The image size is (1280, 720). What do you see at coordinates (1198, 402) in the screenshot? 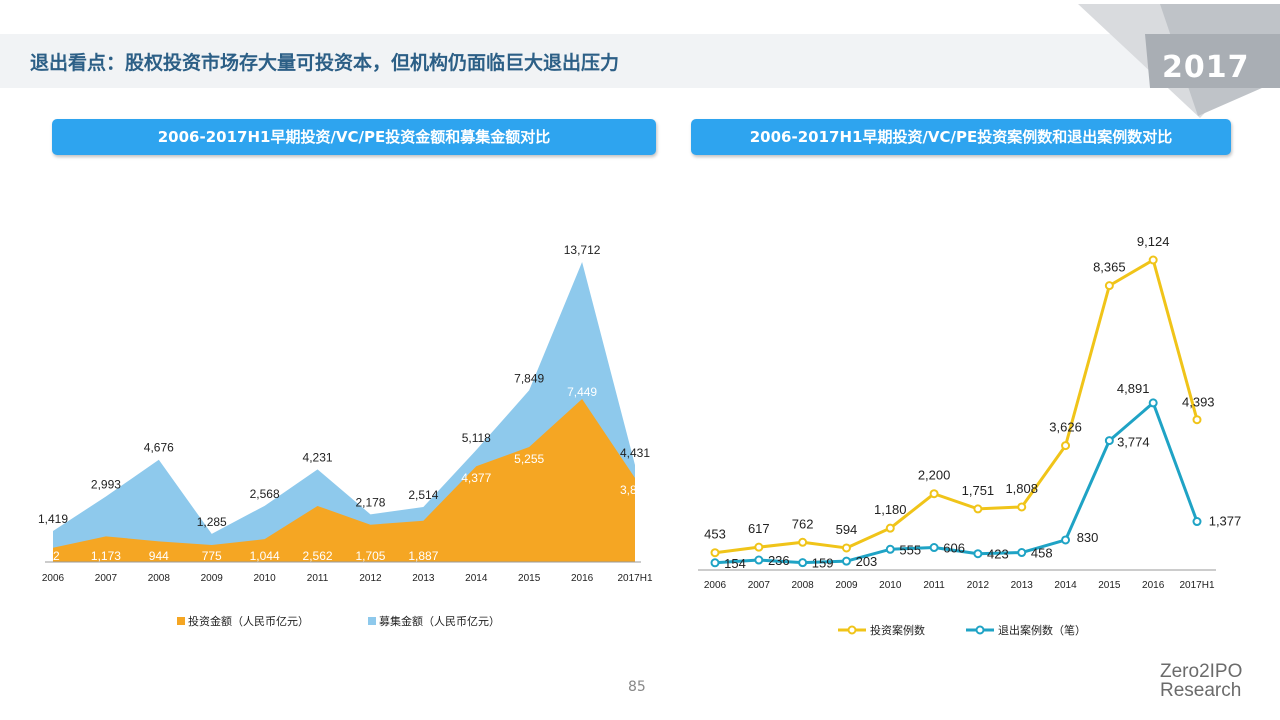
I see `investment-cases-label: 4,393` at bounding box center [1198, 402].